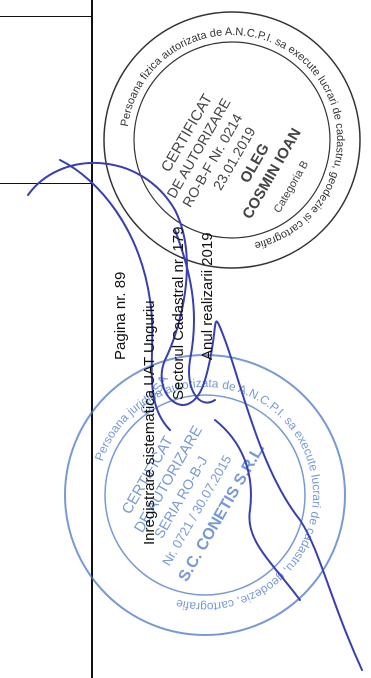 The image size is (371, 678). What do you see at coordinates (178, 313) in the screenshot?
I see `cadastral-sector-text: Sectorul Cadastral nr. 179` at bounding box center [178, 313].